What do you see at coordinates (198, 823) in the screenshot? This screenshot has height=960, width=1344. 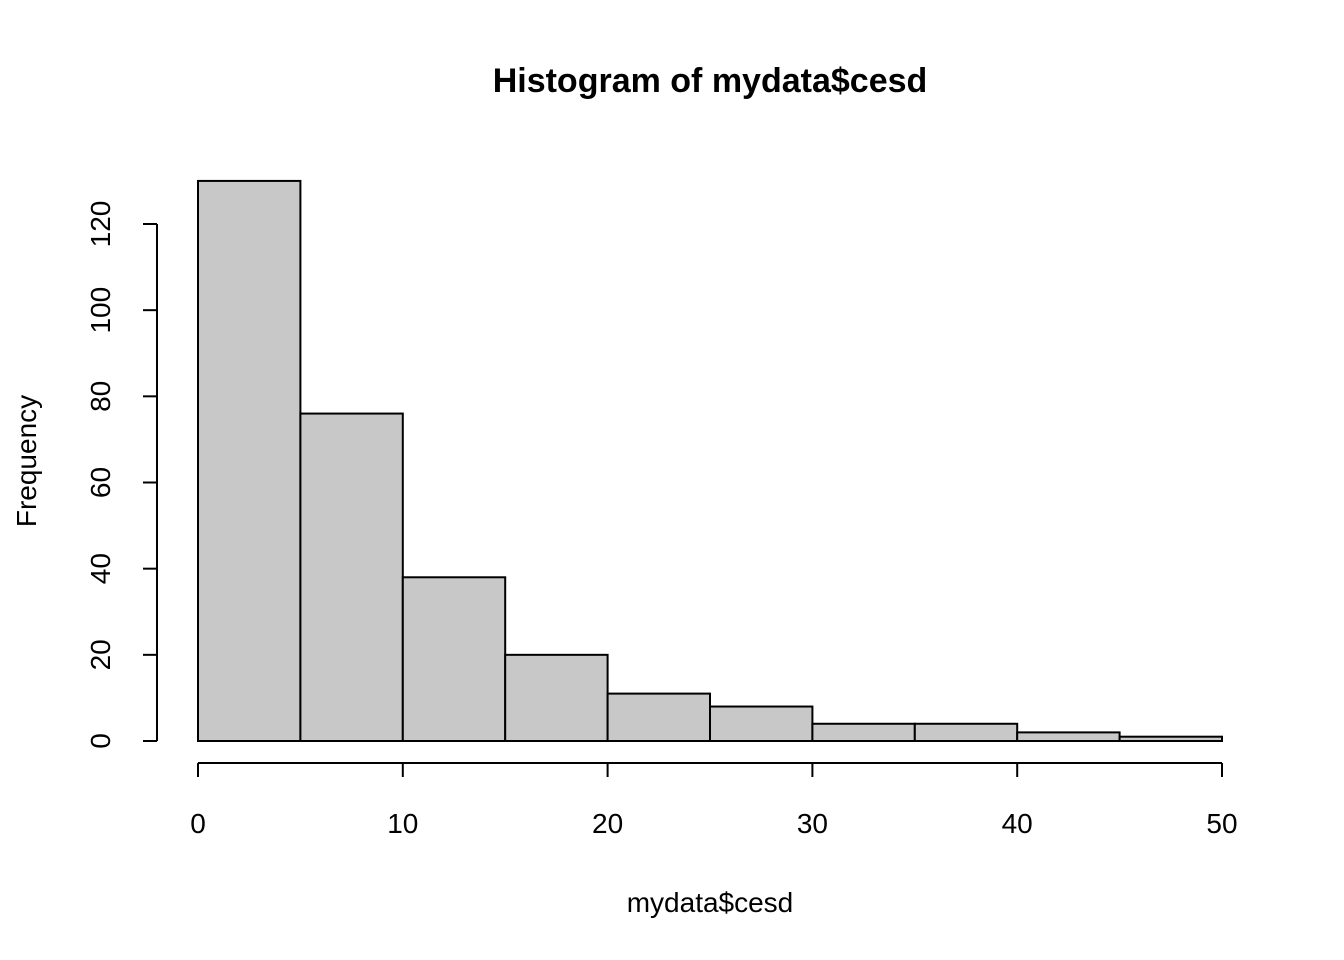 I see `x-tick-label-0: 0` at bounding box center [198, 823].